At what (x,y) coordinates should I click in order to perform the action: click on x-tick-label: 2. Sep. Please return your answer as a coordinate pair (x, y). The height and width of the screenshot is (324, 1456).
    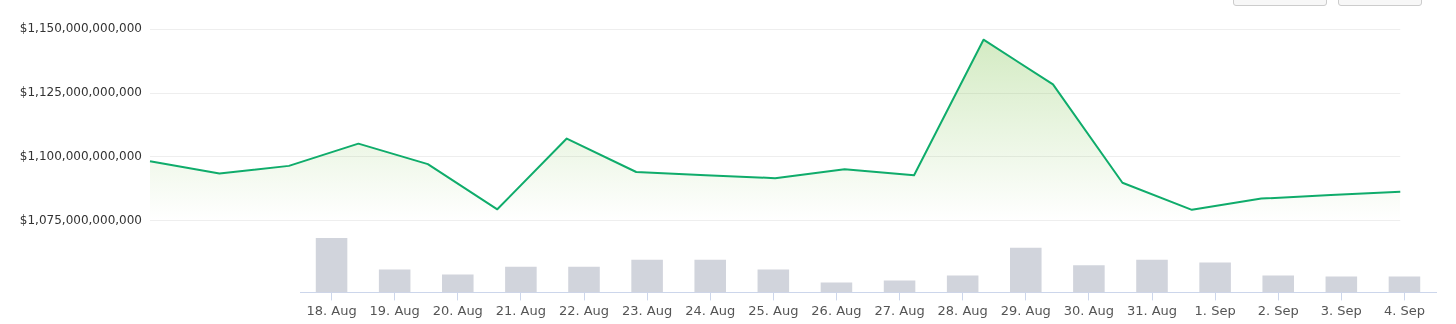
    Looking at the image, I should click on (1278, 310).